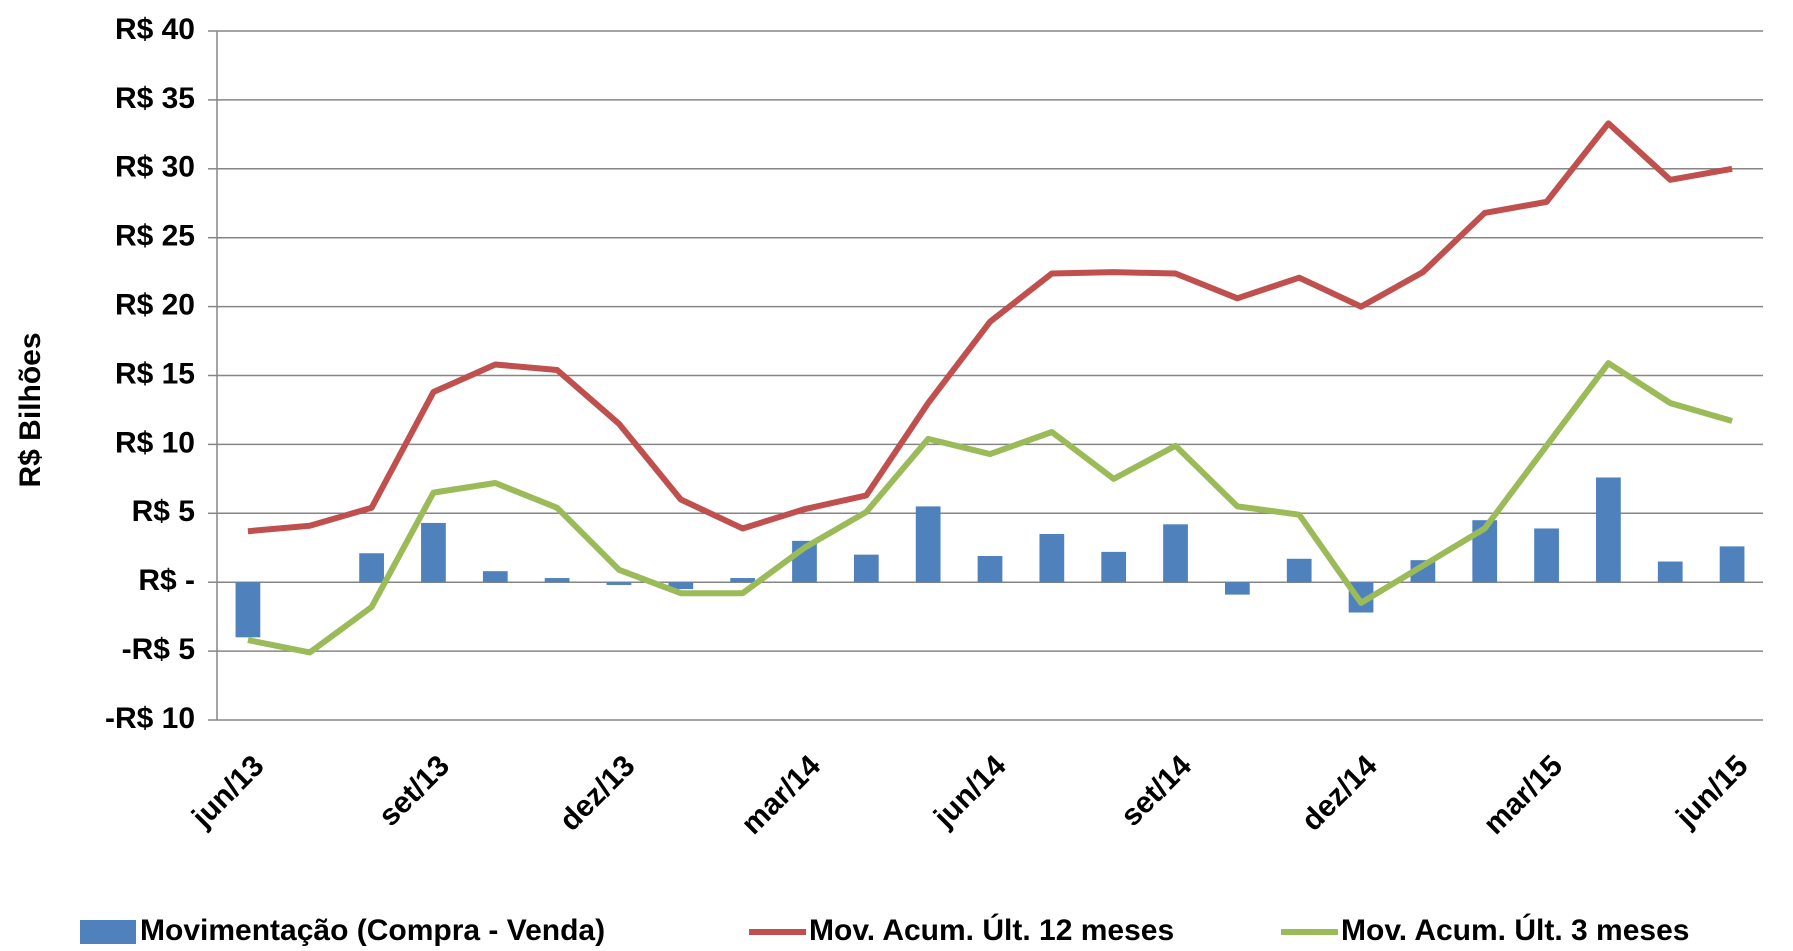  I want to click on y-tick-label: -R$ 5, so click(158, 649).